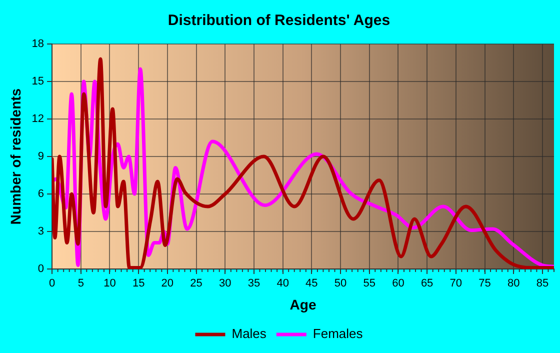 The image size is (560, 353). What do you see at coordinates (369, 284) in the screenshot?
I see `x-tick-label: 55` at bounding box center [369, 284].